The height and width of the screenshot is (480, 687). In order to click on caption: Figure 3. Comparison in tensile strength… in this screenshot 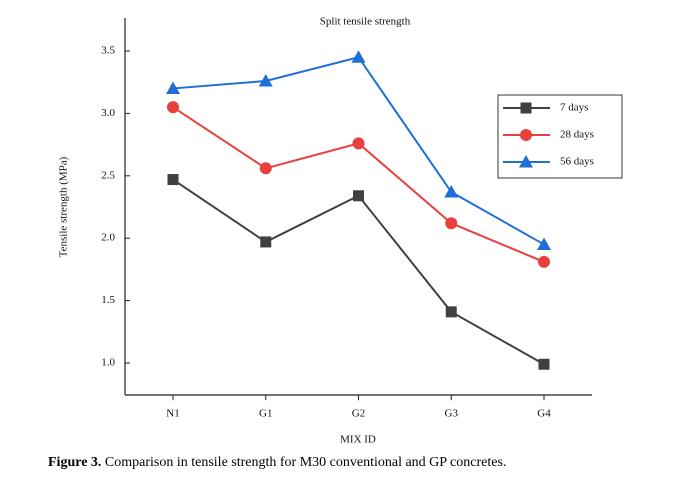, I will do `click(277, 463)`.